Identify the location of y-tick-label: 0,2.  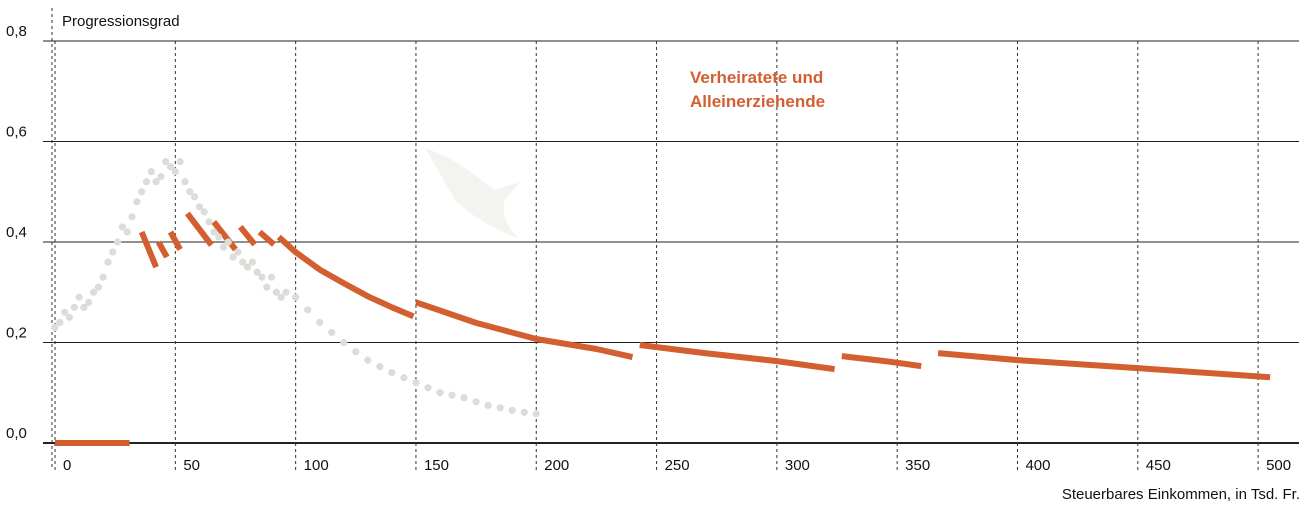
(16, 332).